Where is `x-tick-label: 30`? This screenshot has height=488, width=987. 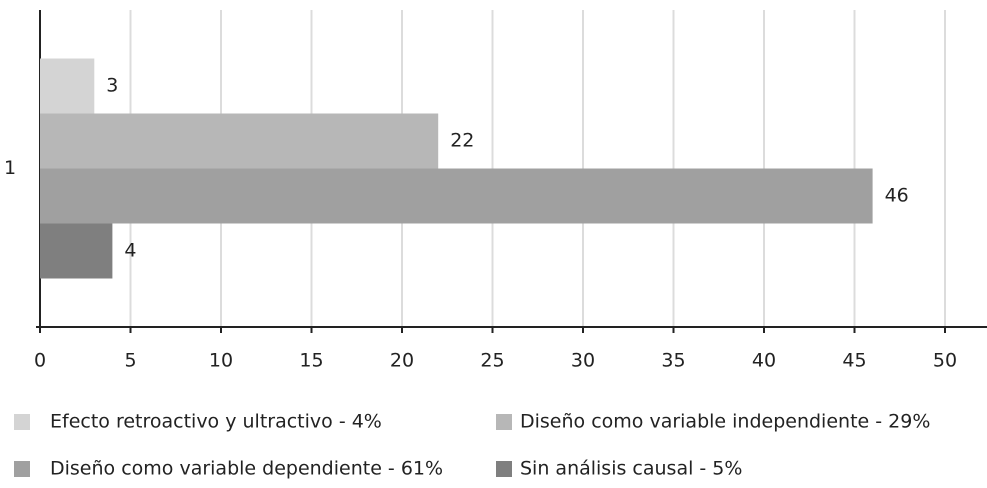 x-tick-label: 30 is located at coordinates (583, 361).